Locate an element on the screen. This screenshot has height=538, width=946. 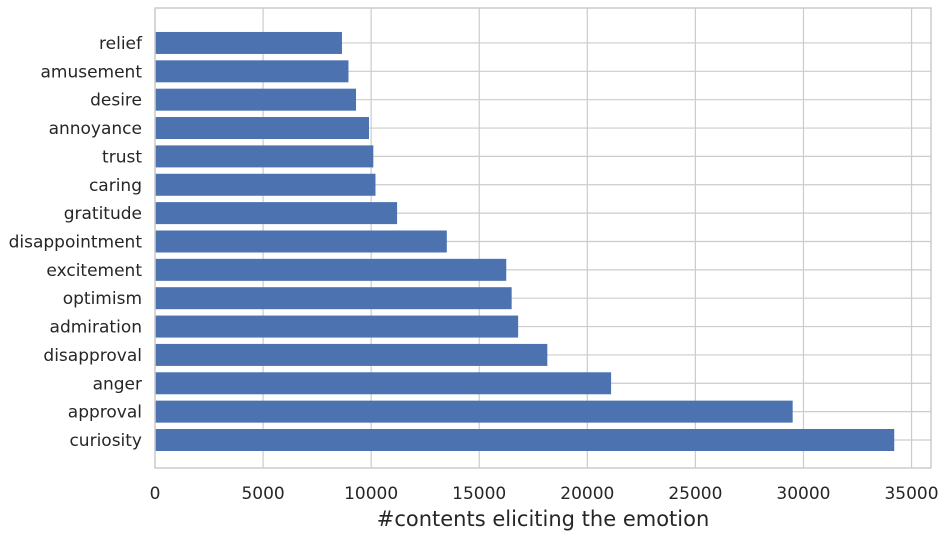
x-tick-label: 30000 is located at coordinates (803, 494).